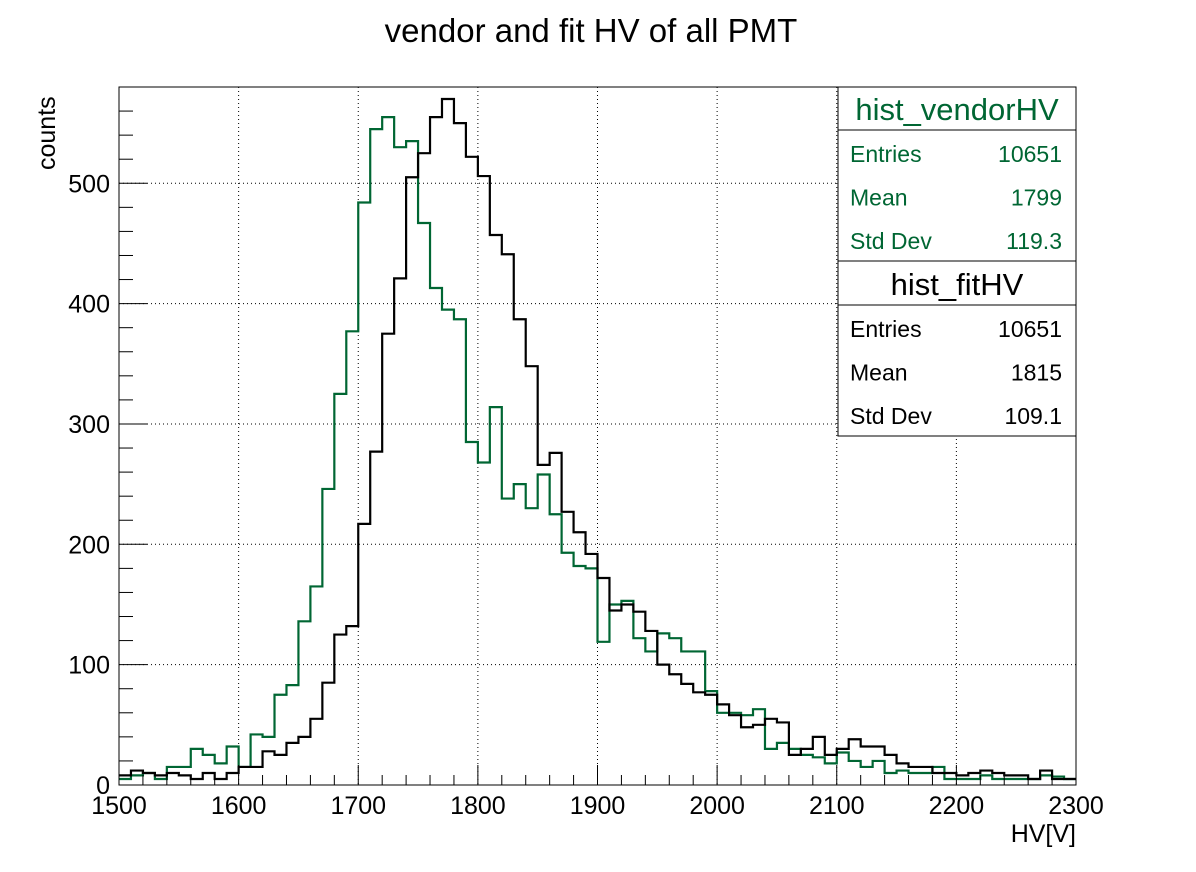  What do you see at coordinates (89, 184) in the screenshot?
I see `y-tick-label: 500` at bounding box center [89, 184].